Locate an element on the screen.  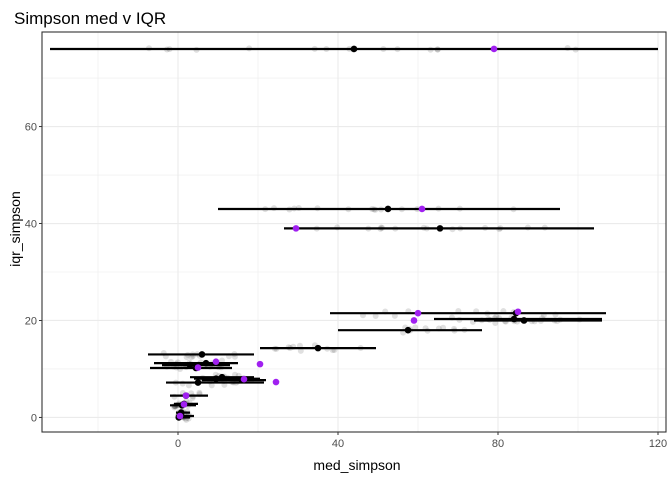
x-axis-title: med_simpson is located at coordinates (356, 465).